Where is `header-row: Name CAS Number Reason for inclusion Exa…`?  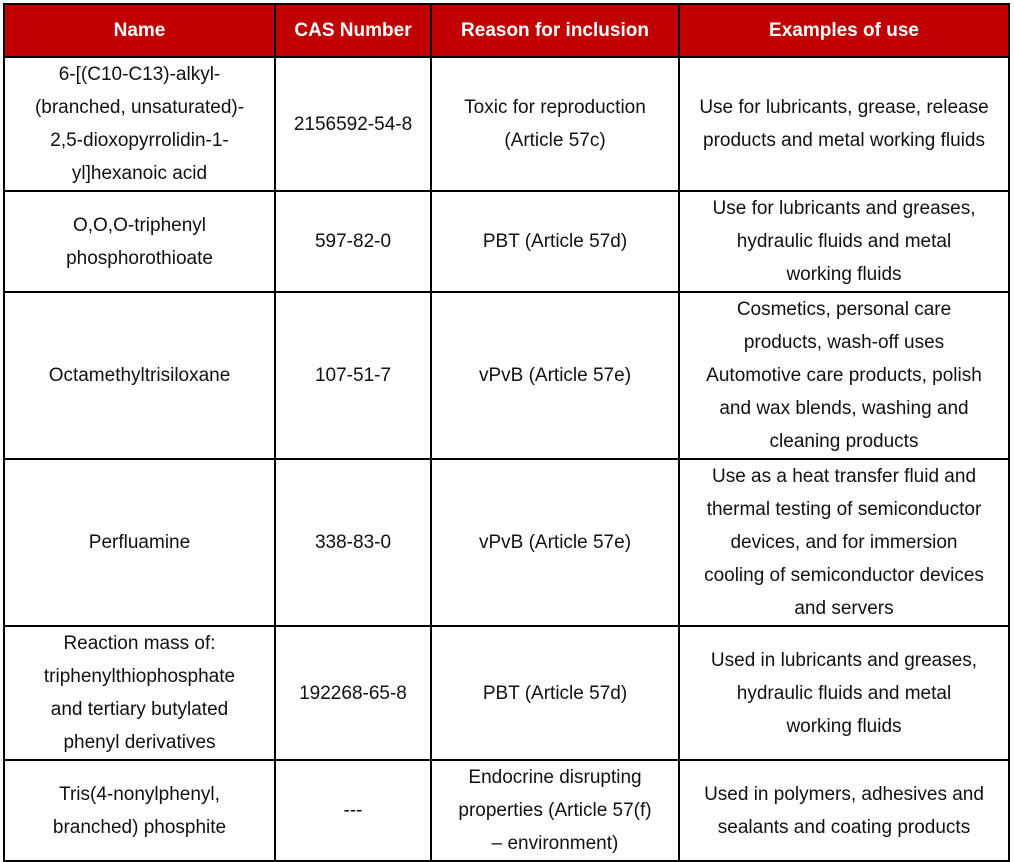 header-row: Name CAS Number Reason for inclusion Exa… is located at coordinates (506, 30).